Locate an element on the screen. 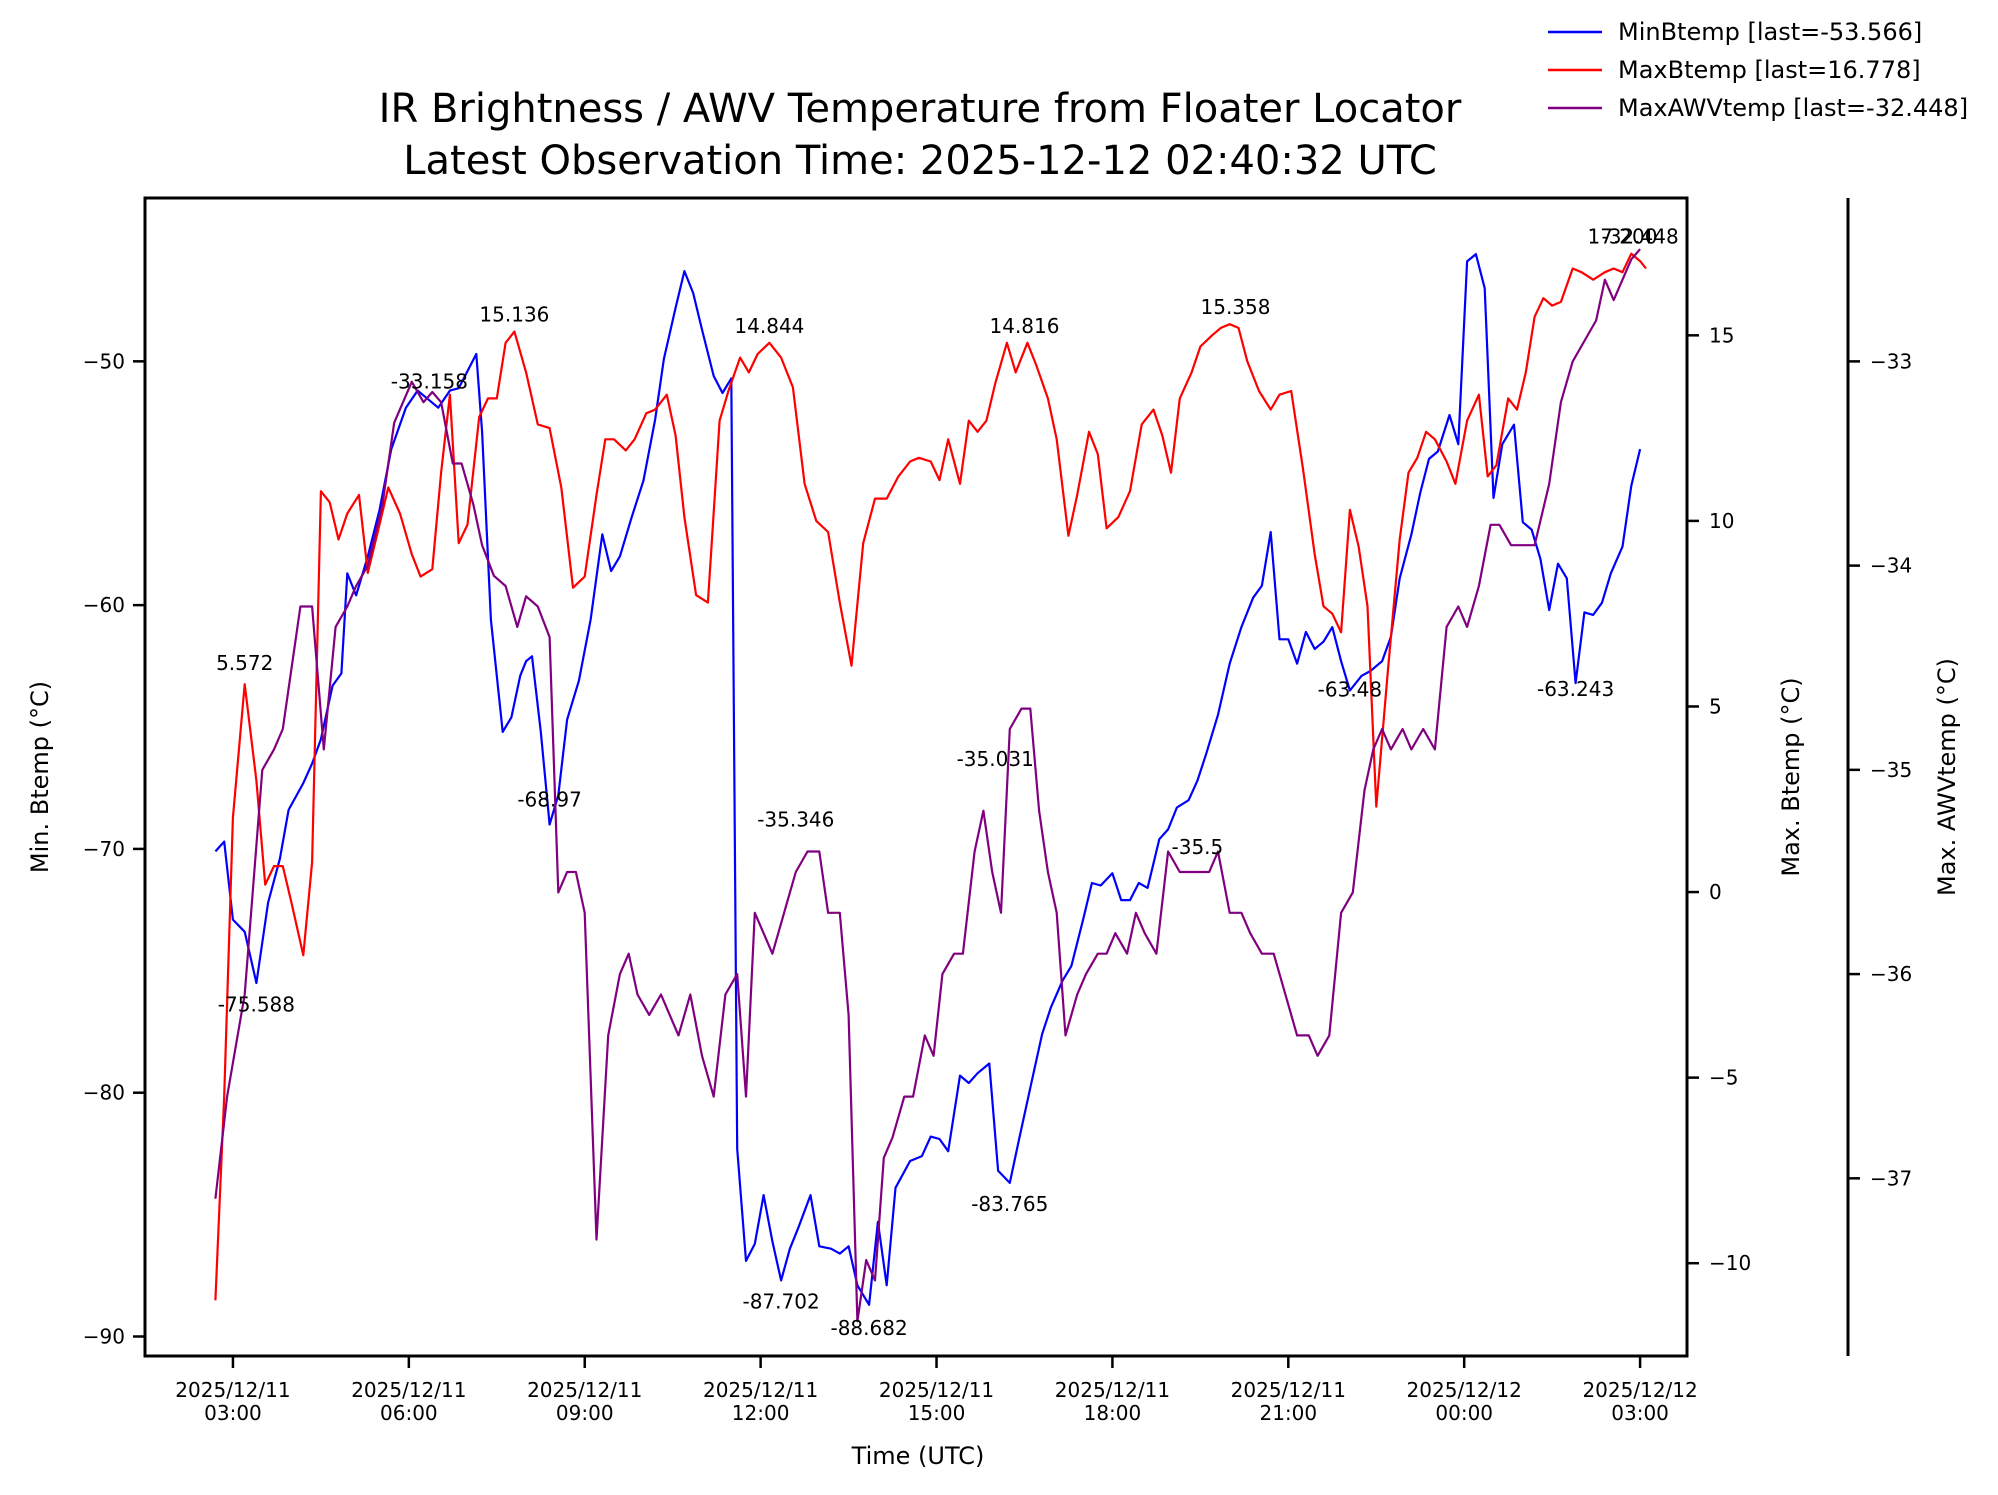 The image size is (1998, 1495). x-tick-label-time: 12:00 is located at coordinates (761, 1413).